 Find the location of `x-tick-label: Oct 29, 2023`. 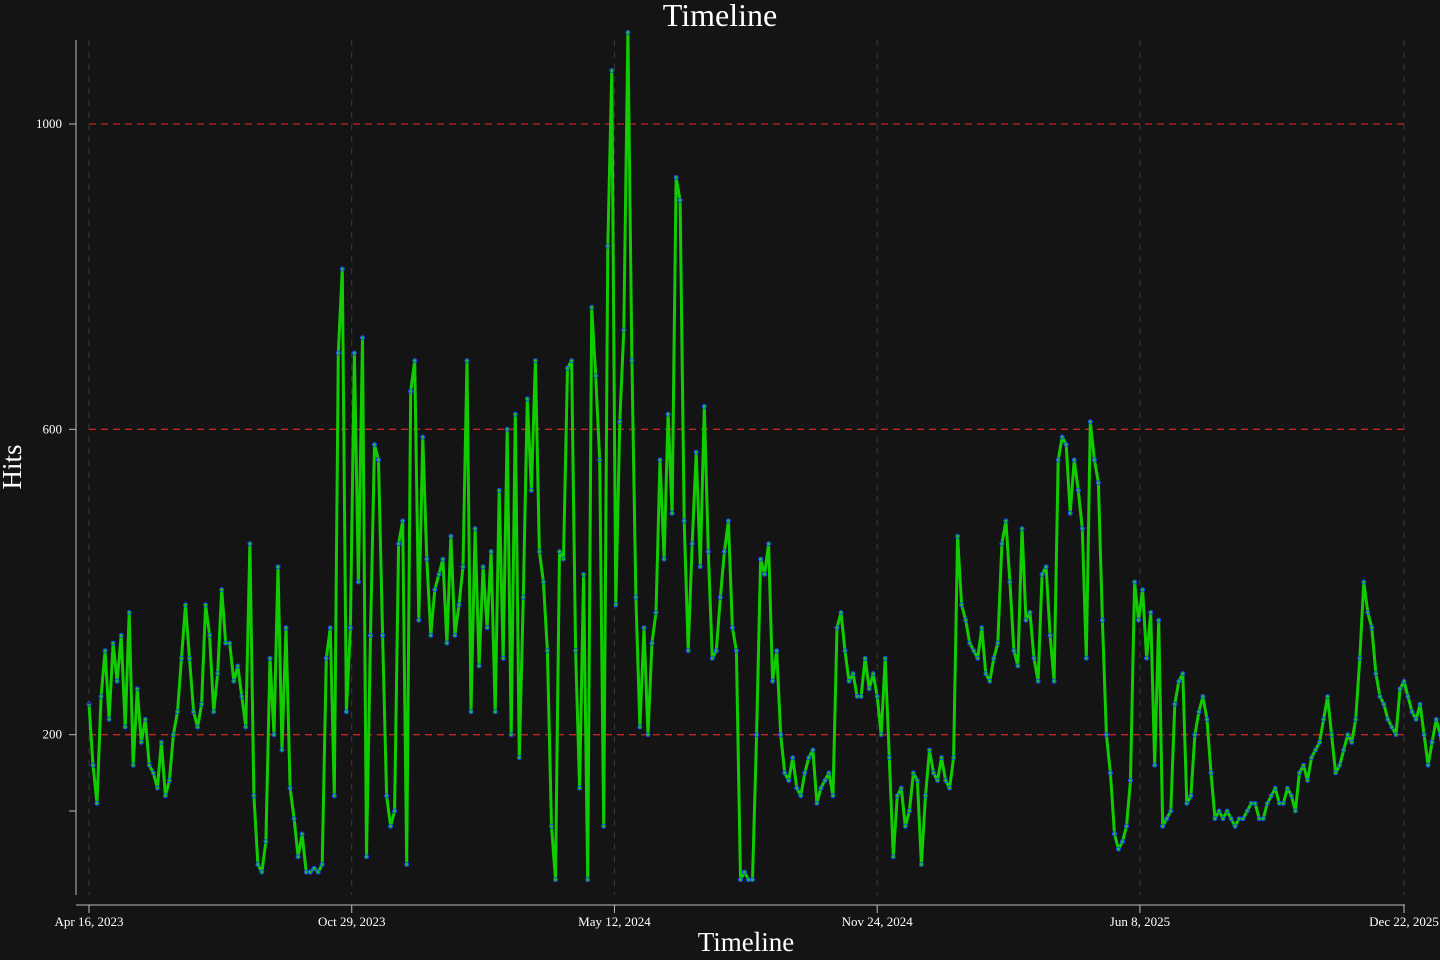

x-tick-label: Oct 29, 2023 is located at coordinates (352, 921).